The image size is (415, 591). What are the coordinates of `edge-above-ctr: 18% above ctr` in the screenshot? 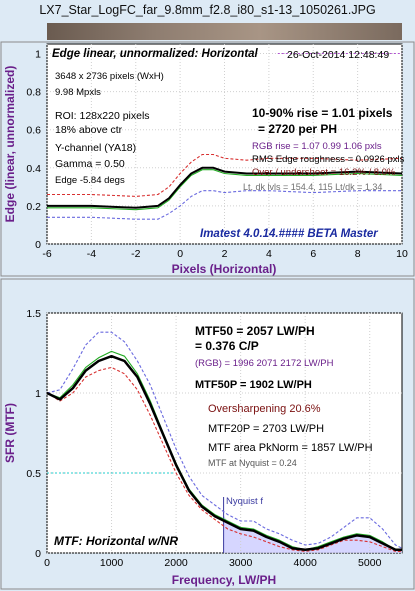 It's located at (89, 130).